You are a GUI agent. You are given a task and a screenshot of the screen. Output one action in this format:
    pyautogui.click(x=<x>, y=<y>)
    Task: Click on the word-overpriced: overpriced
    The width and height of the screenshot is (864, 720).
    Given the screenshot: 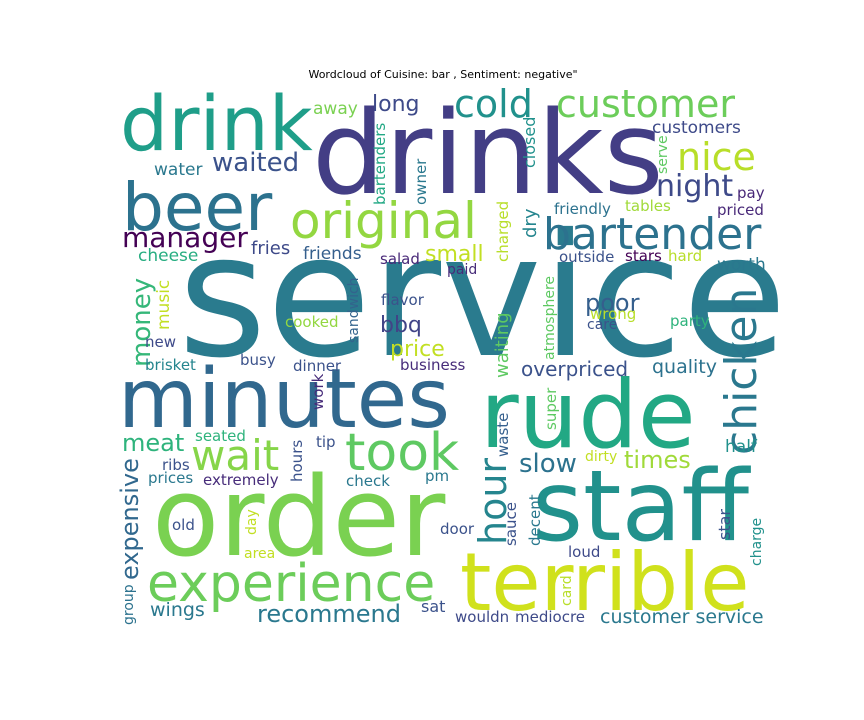 What is the action you would take?
    pyautogui.click(x=574, y=369)
    